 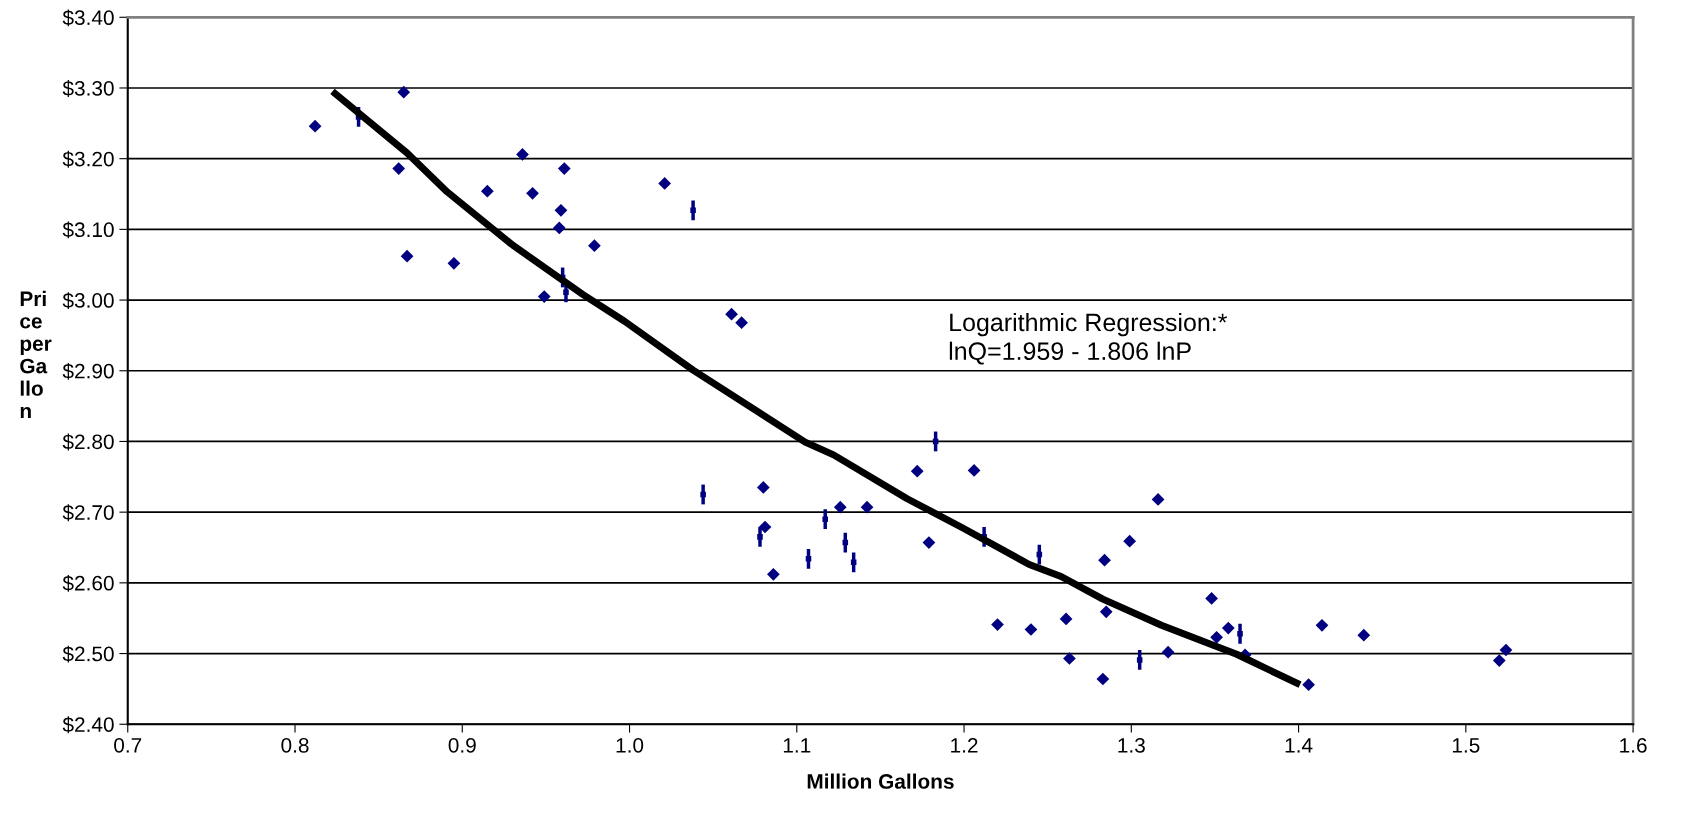 What do you see at coordinates (88, 583) in the screenshot?
I see `y-tick-label: $2.60` at bounding box center [88, 583].